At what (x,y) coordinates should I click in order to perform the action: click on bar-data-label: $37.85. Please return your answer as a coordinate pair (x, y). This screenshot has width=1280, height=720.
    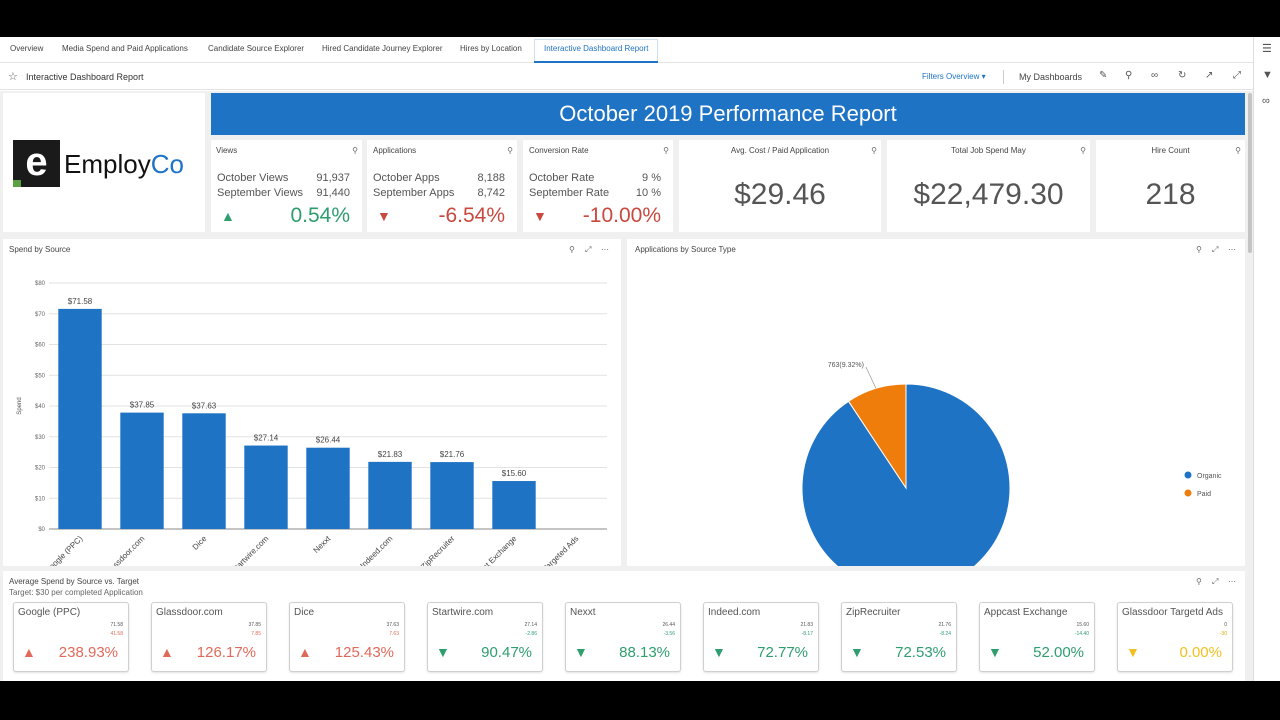
    Looking at the image, I should click on (142, 405).